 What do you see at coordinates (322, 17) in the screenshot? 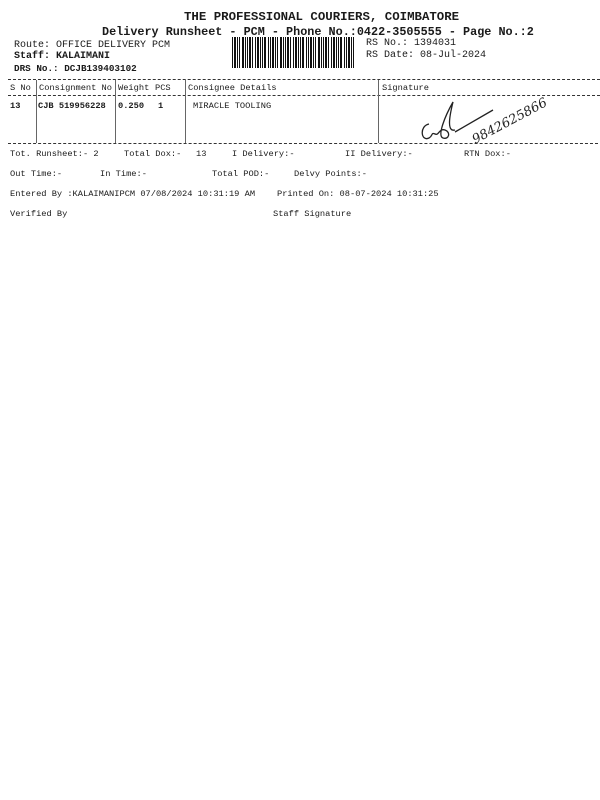
I see `company-title: THE PROFESSIONAL COURIERS, COIMBATORE` at bounding box center [322, 17].